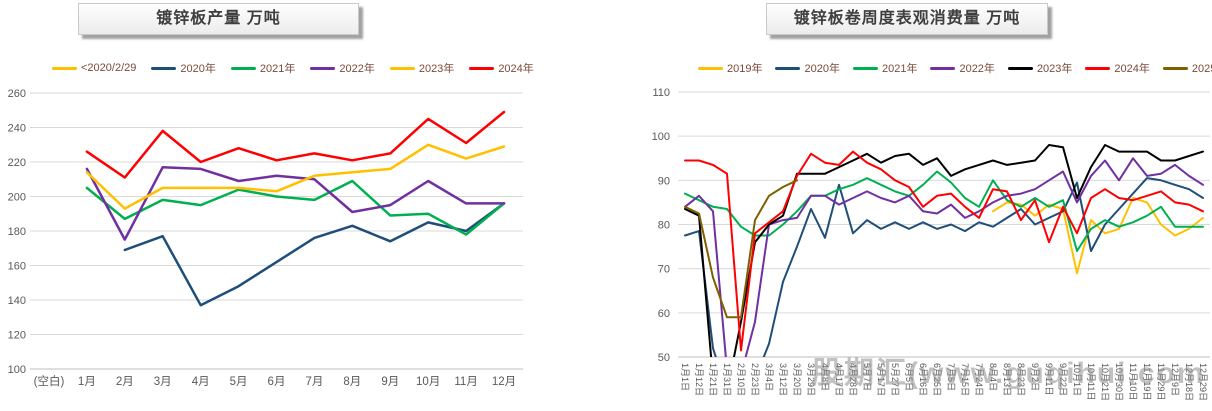 The height and width of the screenshot is (411, 1212). Describe the element at coordinates (163, 382) in the screenshot. I see `x-tick-label: 3月` at that location.